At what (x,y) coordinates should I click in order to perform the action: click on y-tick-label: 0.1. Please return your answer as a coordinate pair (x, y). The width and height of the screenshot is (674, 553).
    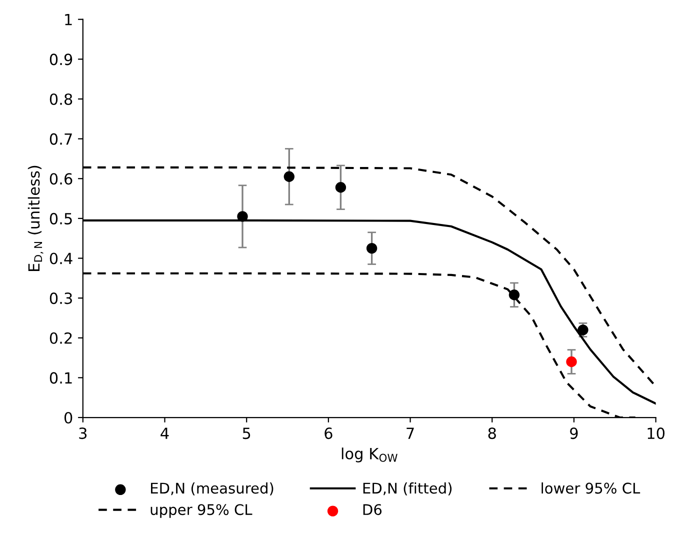
    Looking at the image, I should click on (61, 378).